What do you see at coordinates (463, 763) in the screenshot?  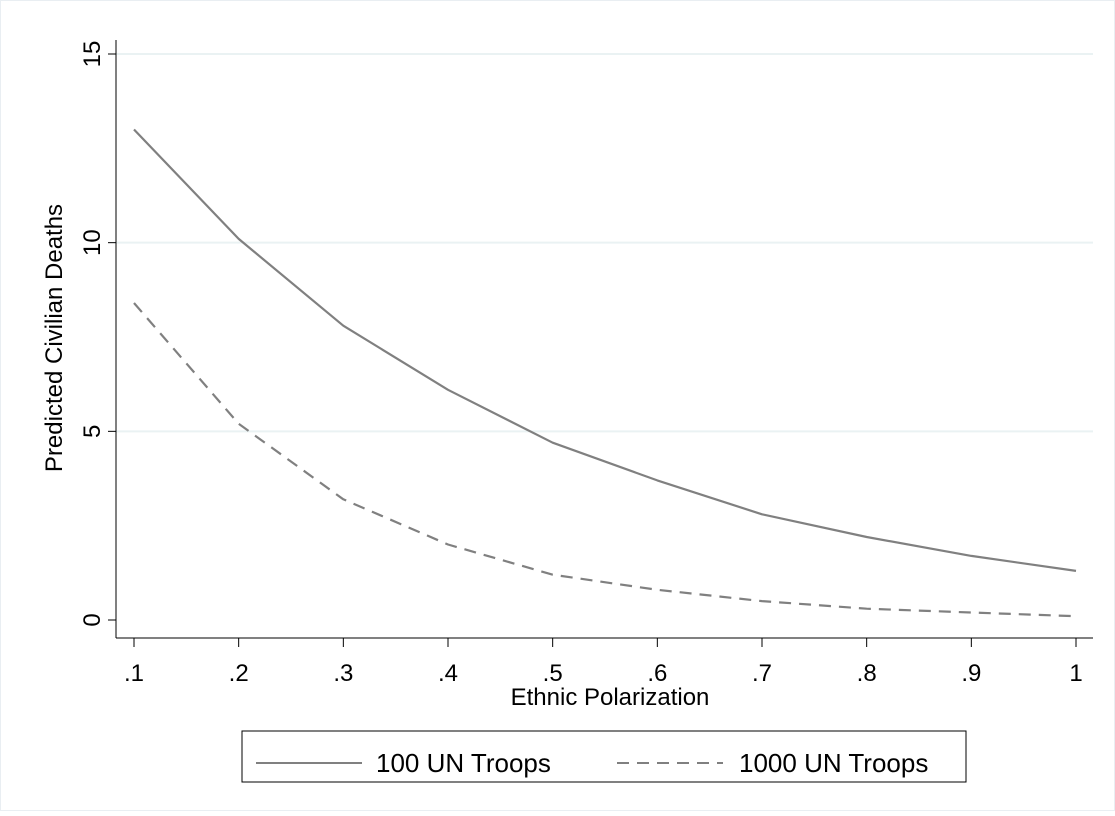 I see `legend-label-100-un-troops: 100 UN Troops` at bounding box center [463, 763].